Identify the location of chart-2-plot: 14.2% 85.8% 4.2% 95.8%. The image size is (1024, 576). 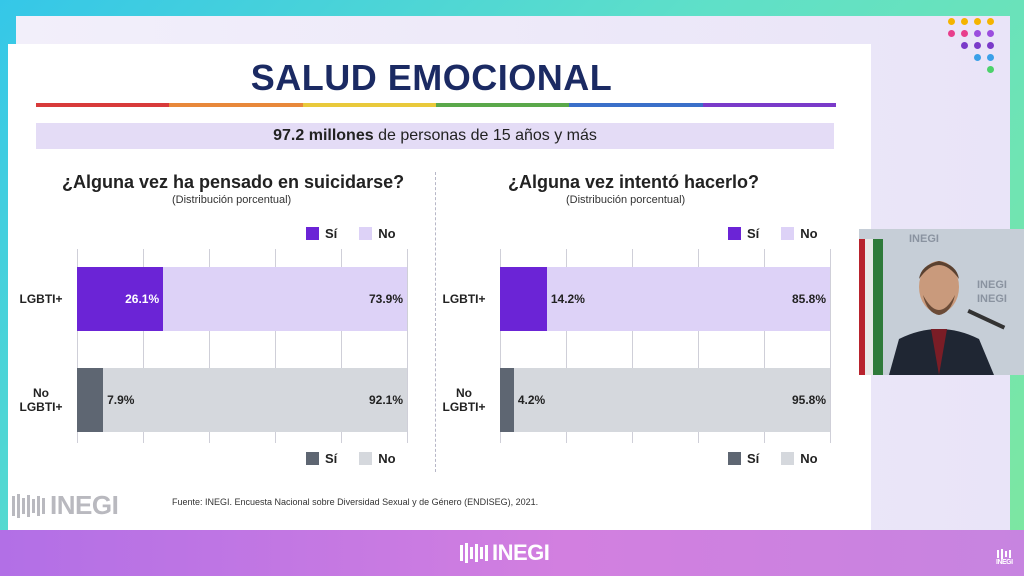
(665, 346).